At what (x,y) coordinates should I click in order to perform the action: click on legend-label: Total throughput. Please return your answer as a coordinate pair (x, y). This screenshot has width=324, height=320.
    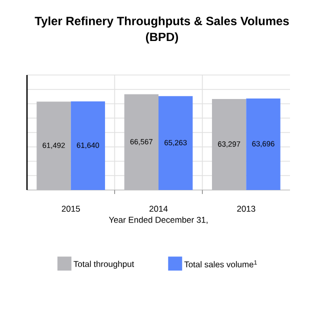
    Looking at the image, I should click on (104, 264).